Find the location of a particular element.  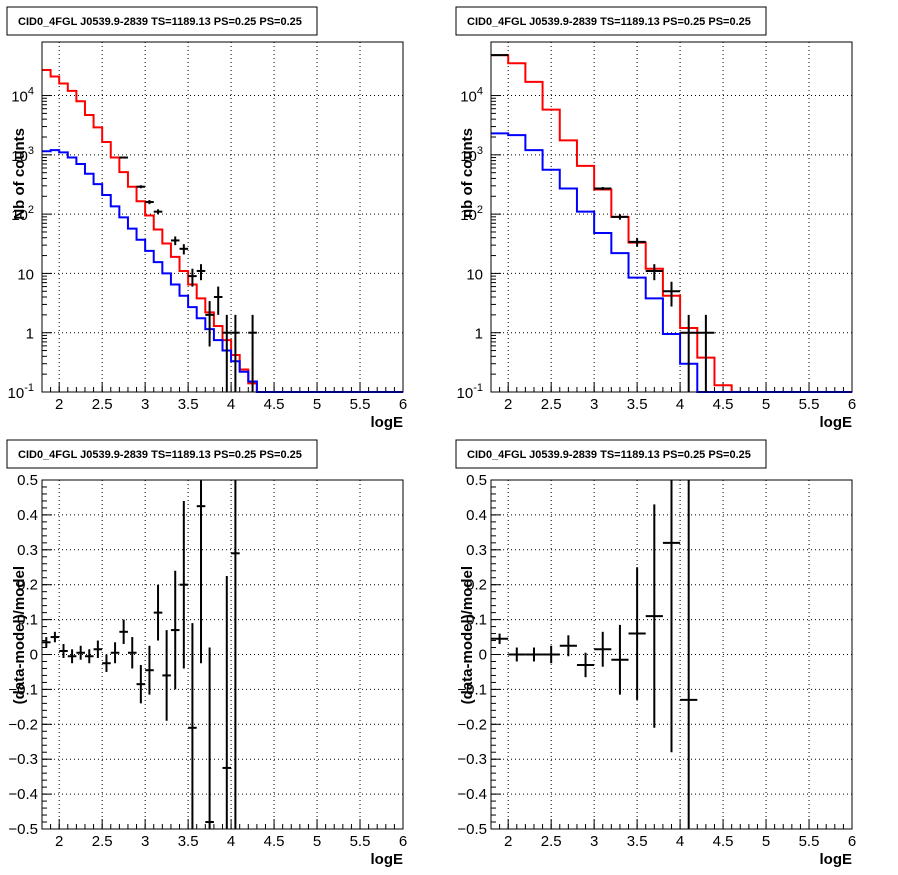

y-tick-label: 10⁴ is located at coordinates (471, 96).